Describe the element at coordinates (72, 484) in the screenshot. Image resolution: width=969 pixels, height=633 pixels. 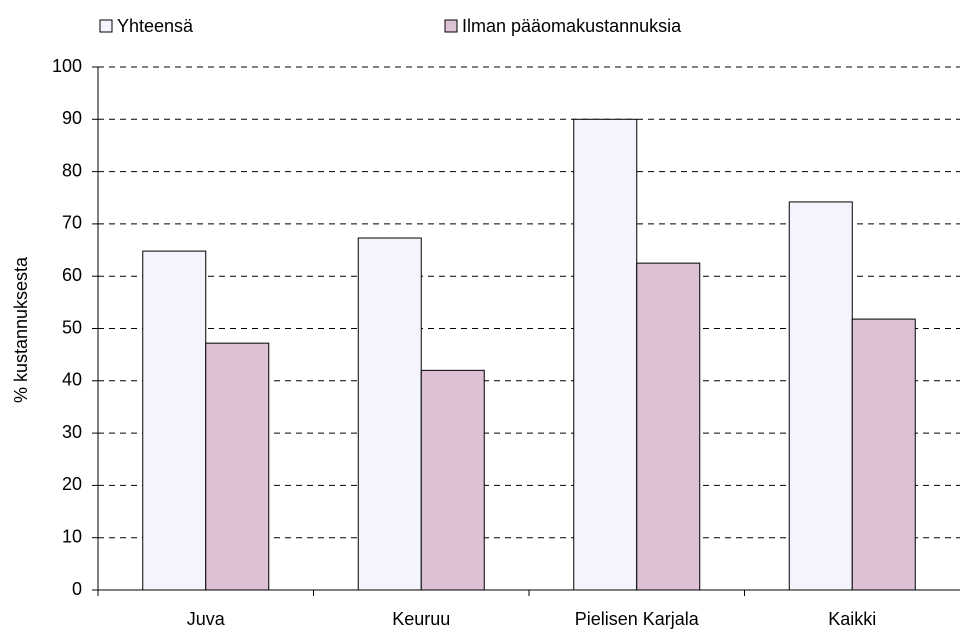
I see `y-tick-label: 20` at that location.